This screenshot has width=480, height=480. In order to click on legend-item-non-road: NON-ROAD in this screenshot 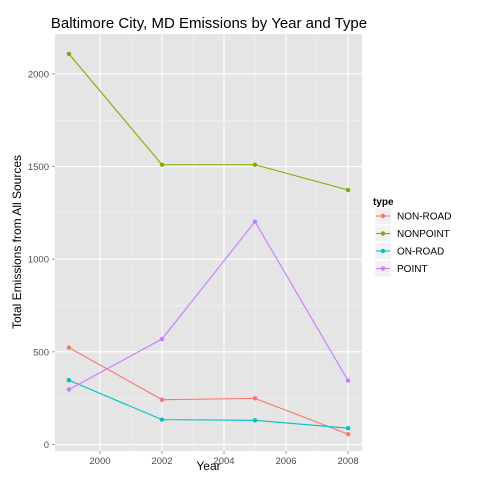, I will do `click(413, 216)`.